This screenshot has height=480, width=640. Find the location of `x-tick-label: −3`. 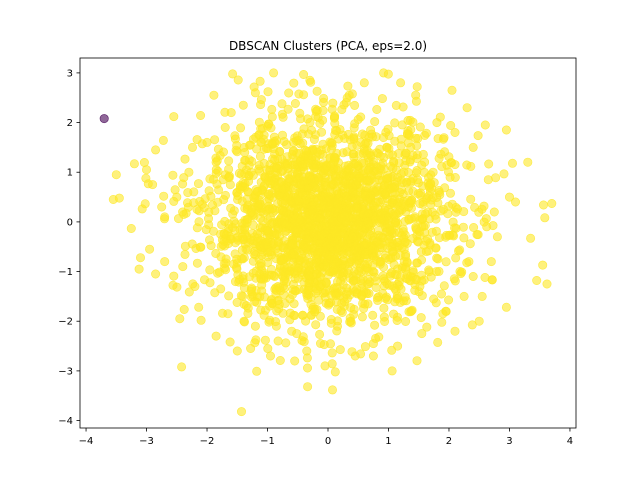

x-tick-label: −3 is located at coordinates (146, 441).